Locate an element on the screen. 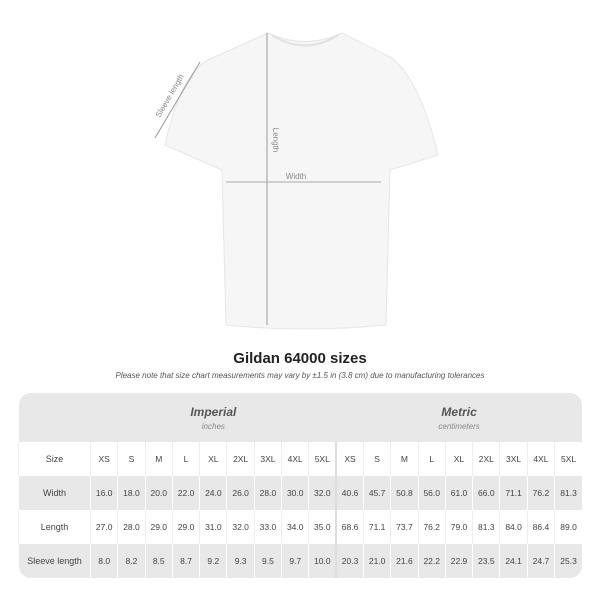  table-cell: 50.8 is located at coordinates (404, 493).